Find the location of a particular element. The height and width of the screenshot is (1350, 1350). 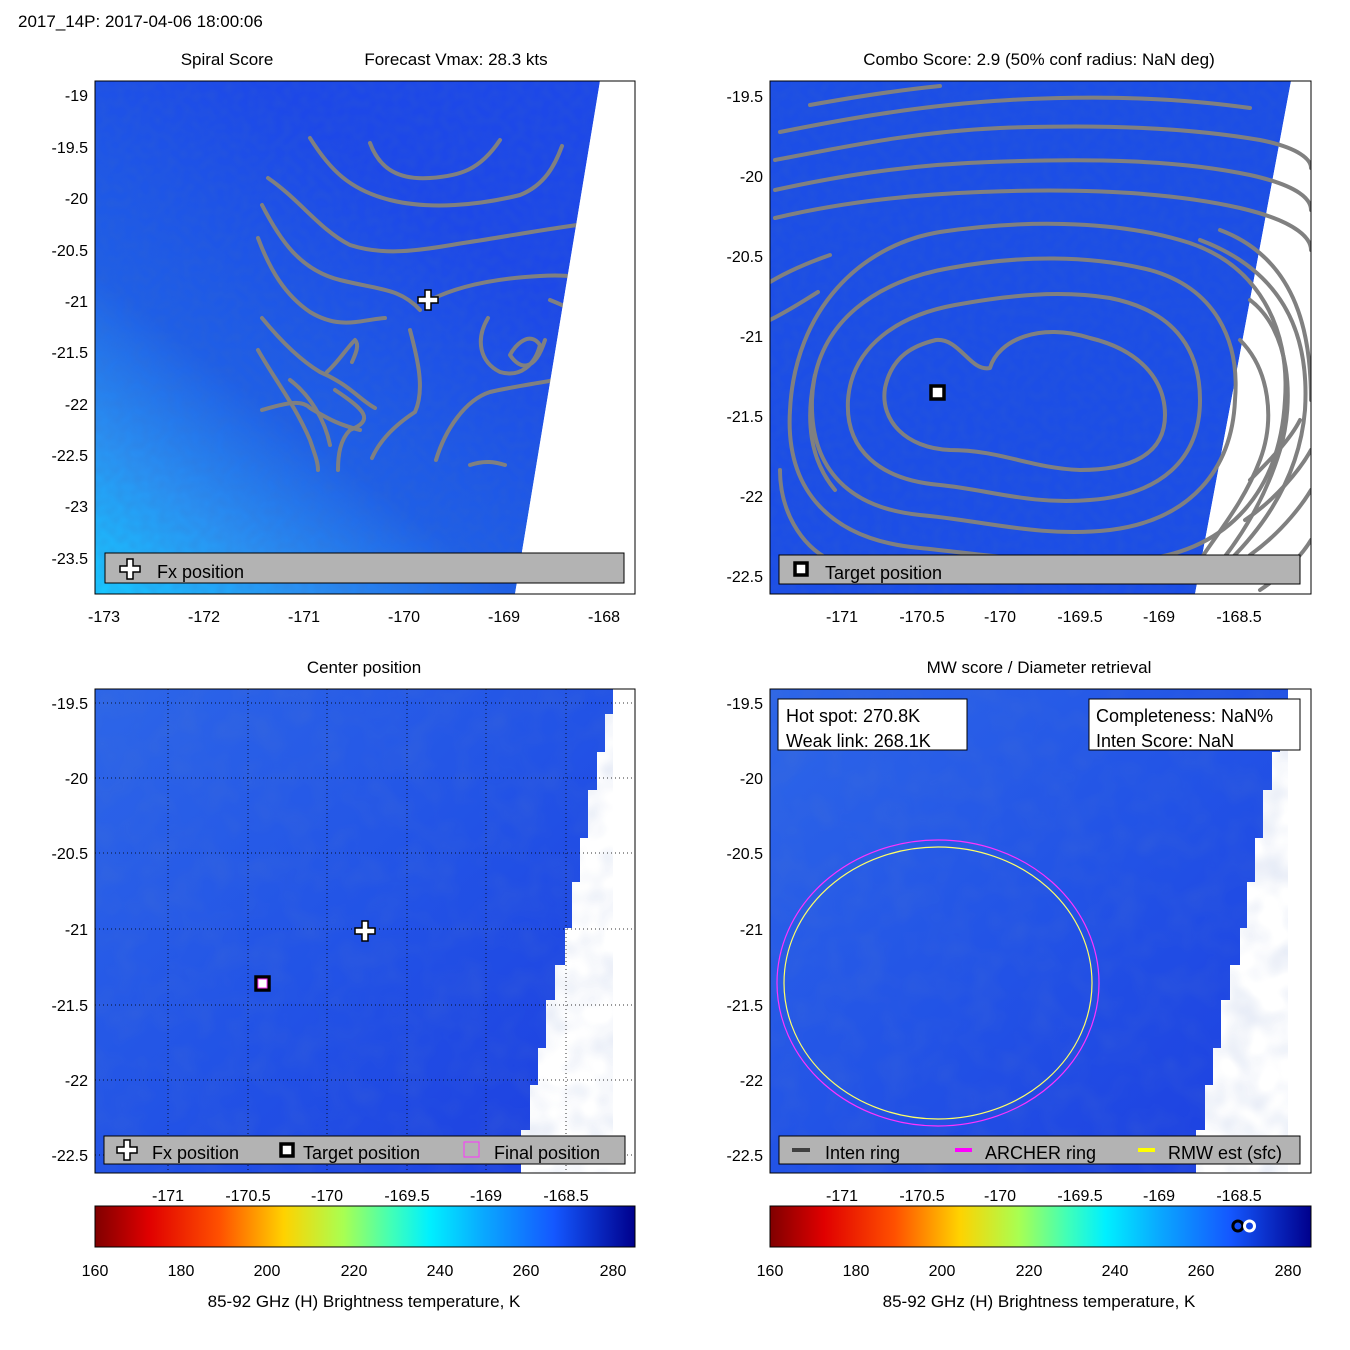

center-legend-box is located at coordinates (364, 1150).